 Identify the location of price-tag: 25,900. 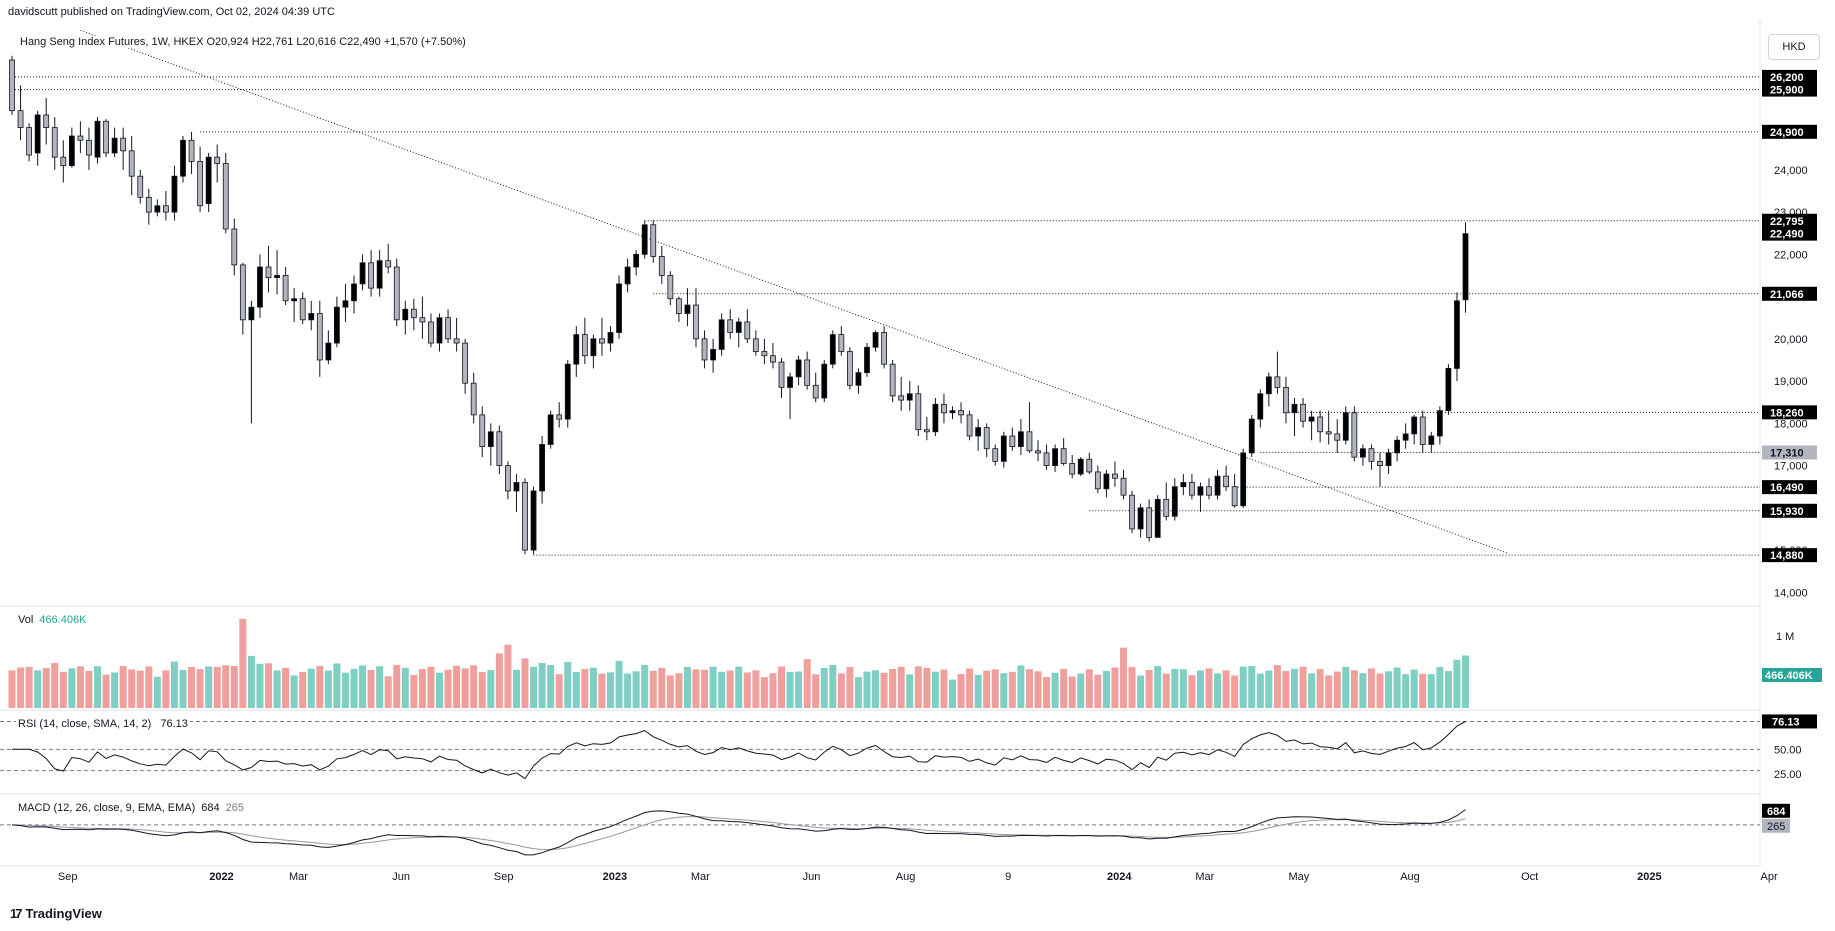
(1789, 89).